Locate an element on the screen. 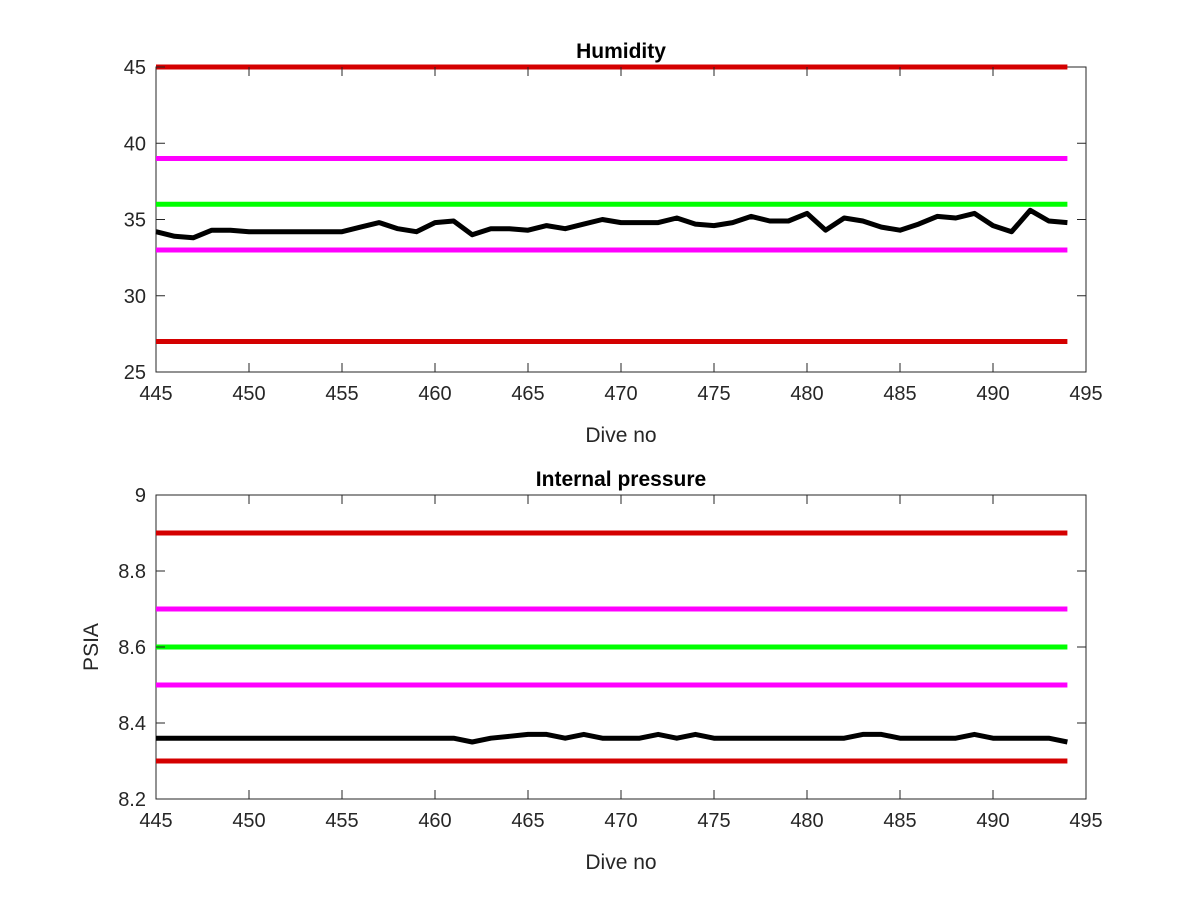  chart-title: Humidity is located at coordinates (621, 51).